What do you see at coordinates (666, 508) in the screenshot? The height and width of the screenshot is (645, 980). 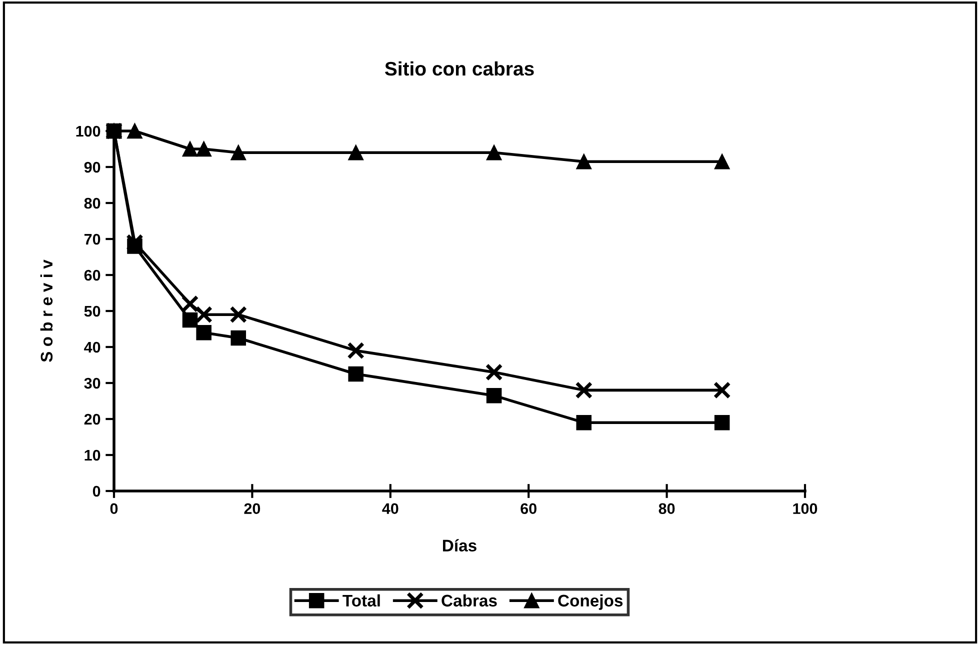 I see `x-tick-label: 80` at bounding box center [666, 508].